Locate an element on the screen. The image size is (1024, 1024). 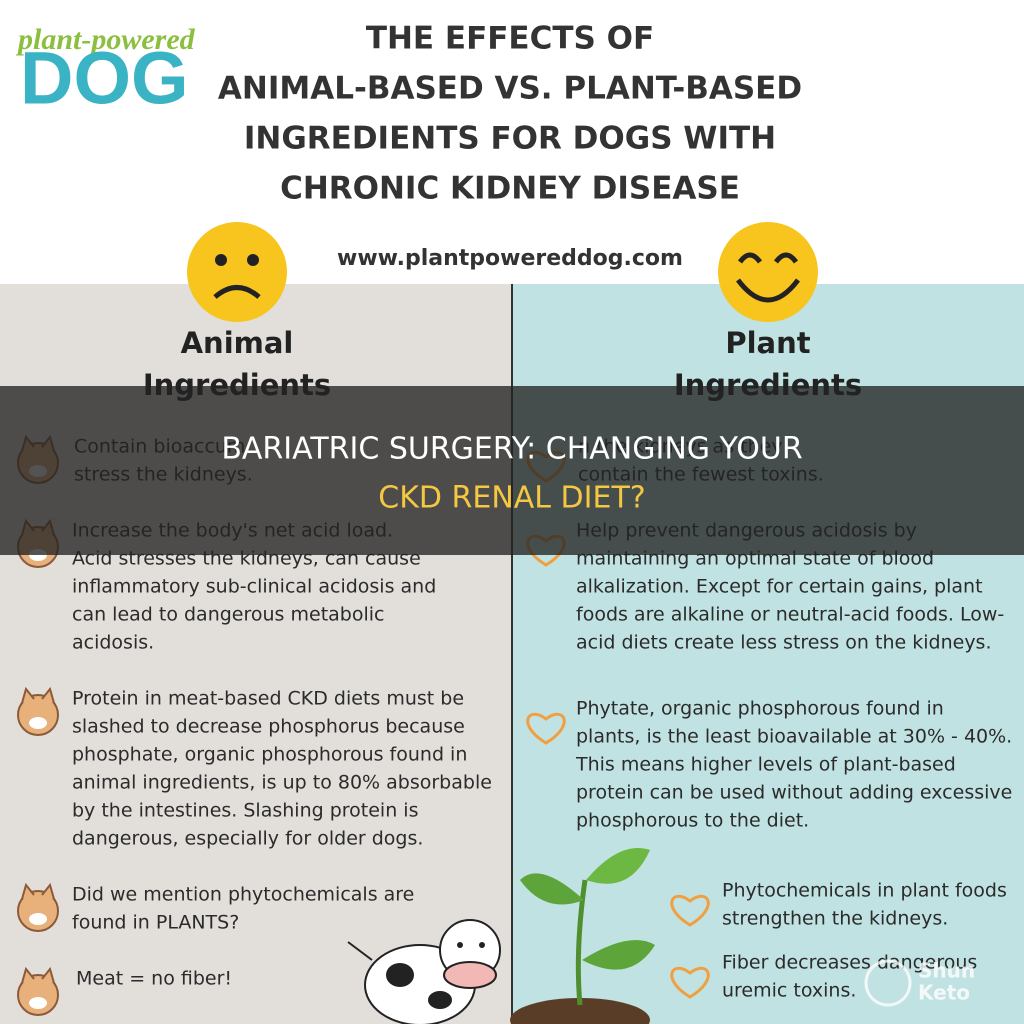
item-line: Fiber decreases dangerous is located at coordinates (849, 963).